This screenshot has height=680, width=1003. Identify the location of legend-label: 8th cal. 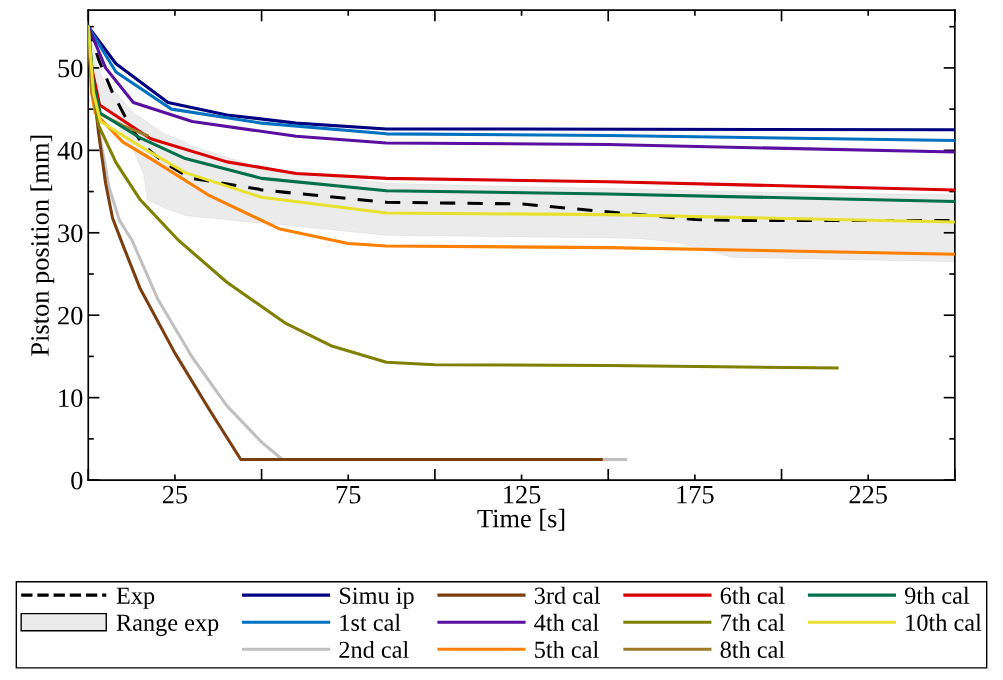
(752, 649).